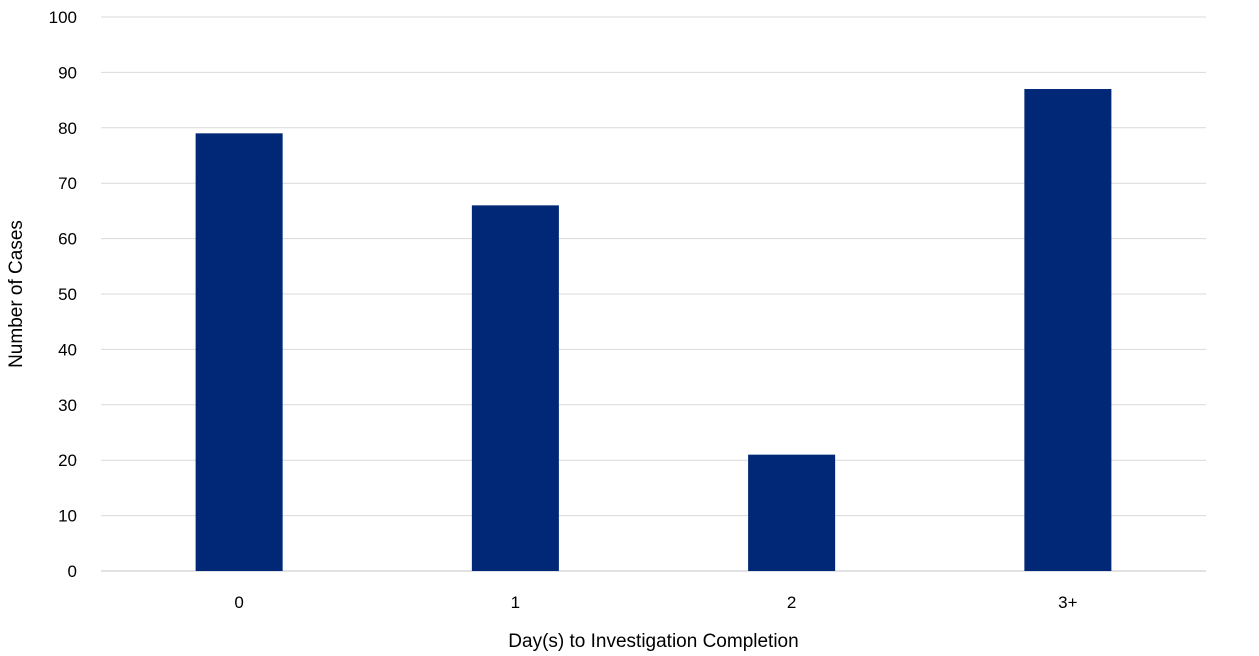  I want to click on y-tick-label: 90, so click(67, 72).